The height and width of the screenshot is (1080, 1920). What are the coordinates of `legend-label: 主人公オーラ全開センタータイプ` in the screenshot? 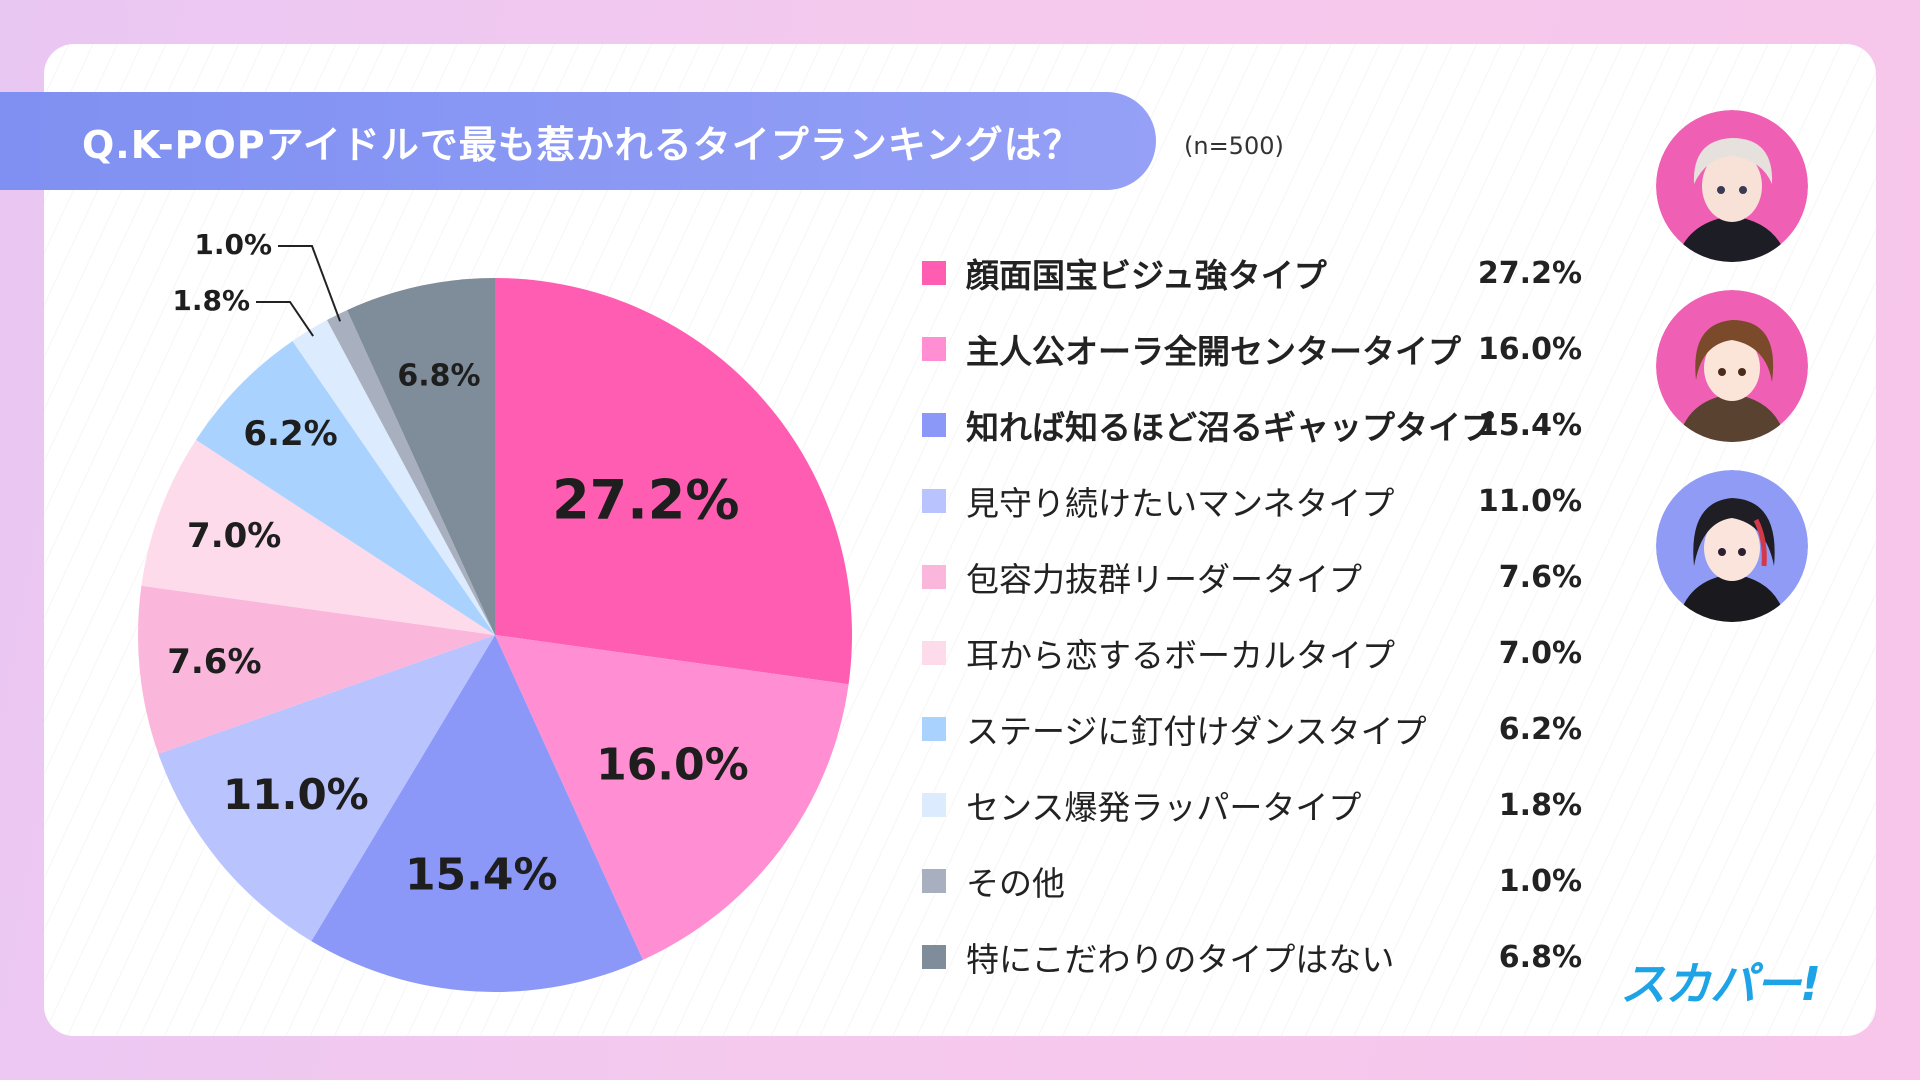 It's located at (1213, 351).